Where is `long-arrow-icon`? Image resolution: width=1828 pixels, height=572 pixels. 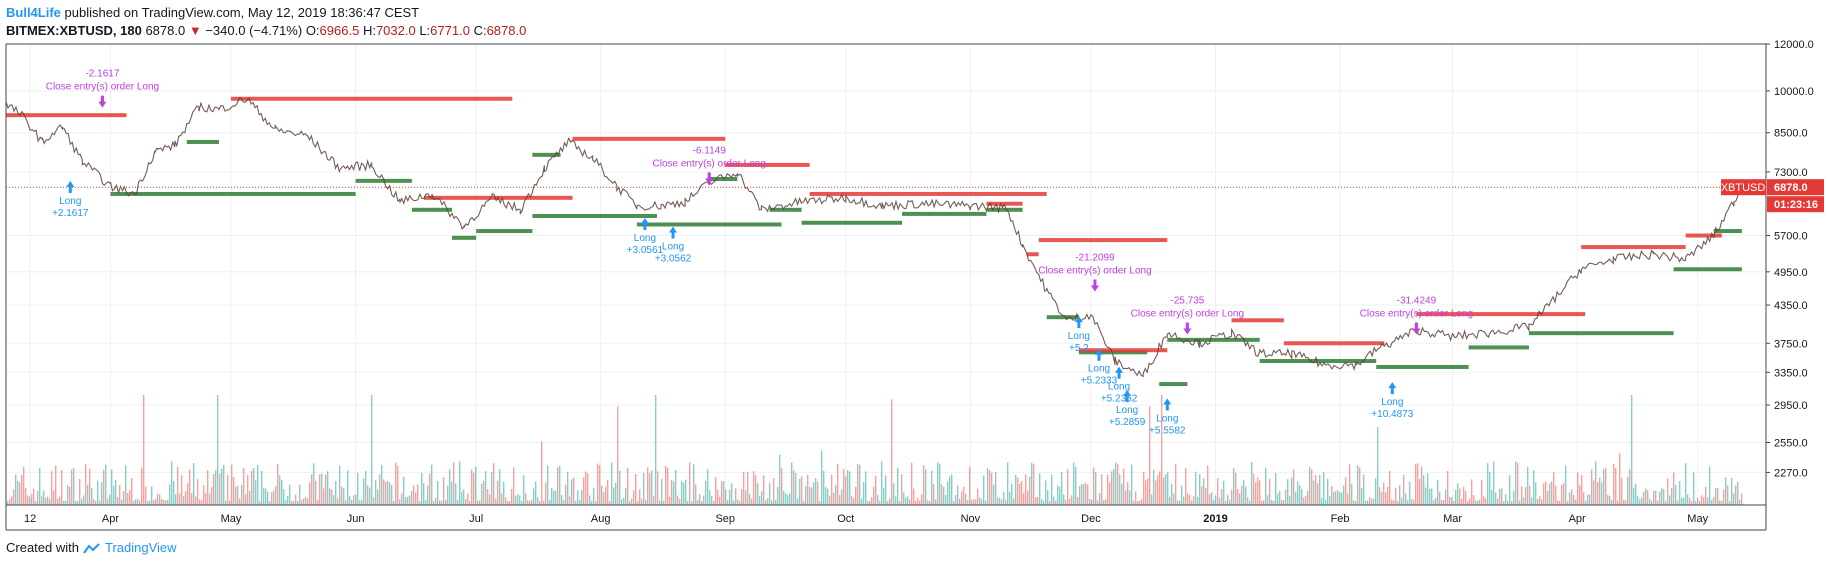
long-arrow-icon is located at coordinates (1392, 388).